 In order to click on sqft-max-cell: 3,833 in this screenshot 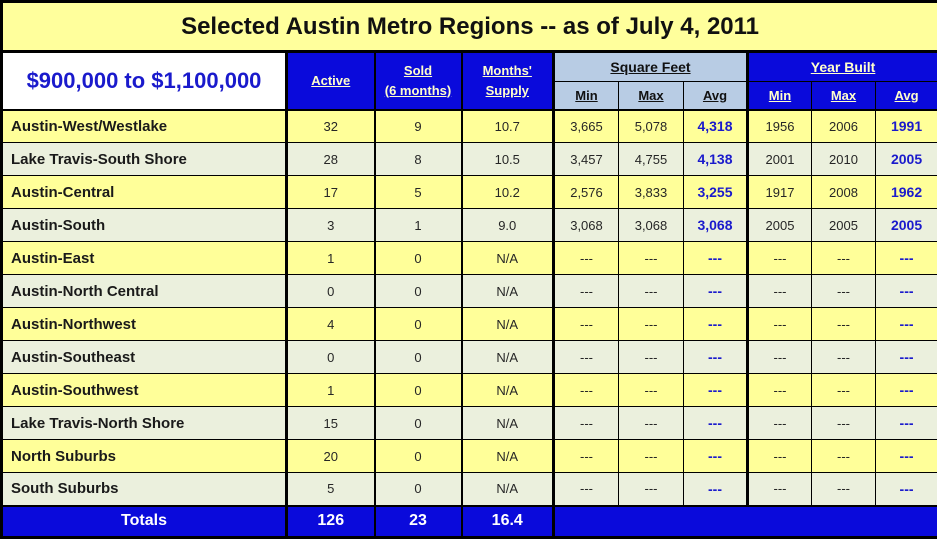, I will do `click(651, 192)`.